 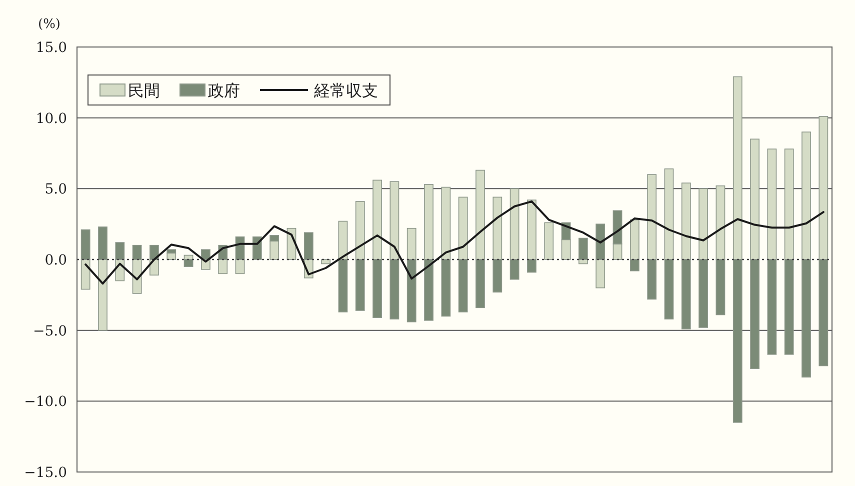 I want to click on legend-label: 経常収支, so click(x=345, y=90).